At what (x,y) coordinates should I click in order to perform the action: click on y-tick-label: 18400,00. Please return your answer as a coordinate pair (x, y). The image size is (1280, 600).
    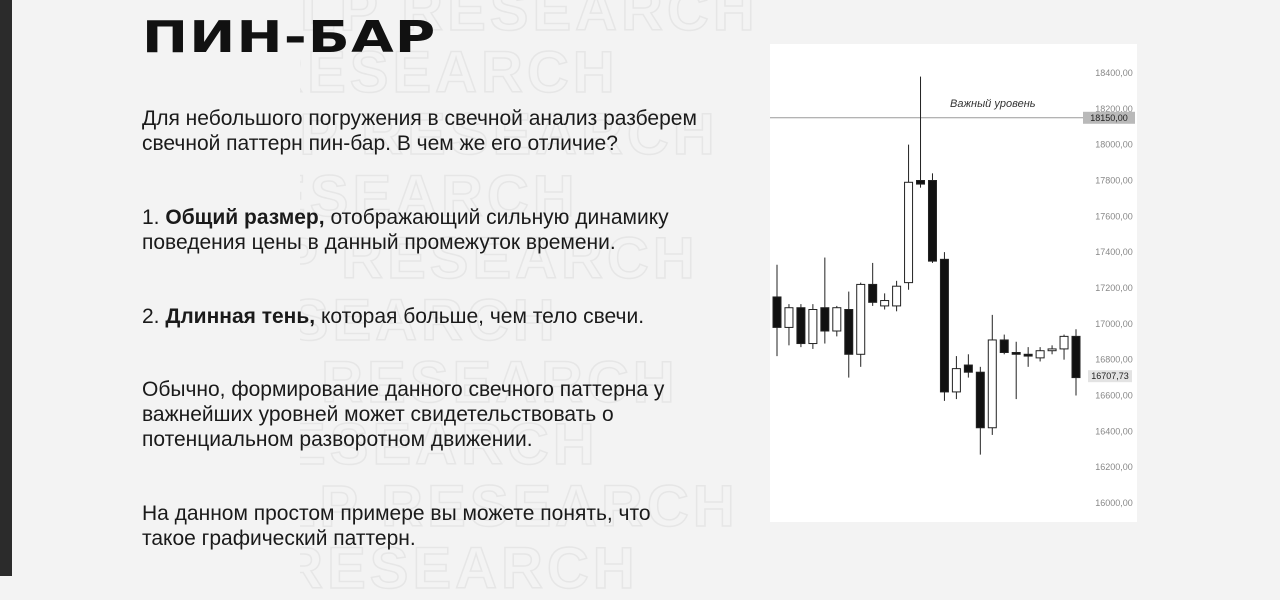
    Looking at the image, I should click on (1114, 73).